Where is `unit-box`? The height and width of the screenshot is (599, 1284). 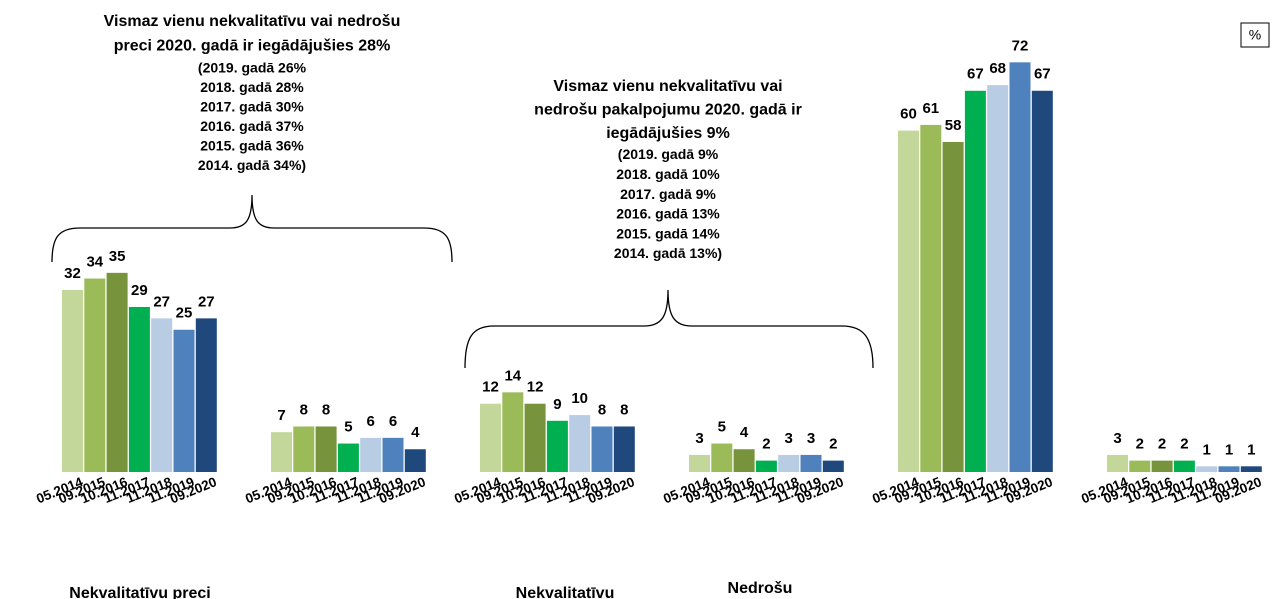 unit-box is located at coordinates (1255, 35).